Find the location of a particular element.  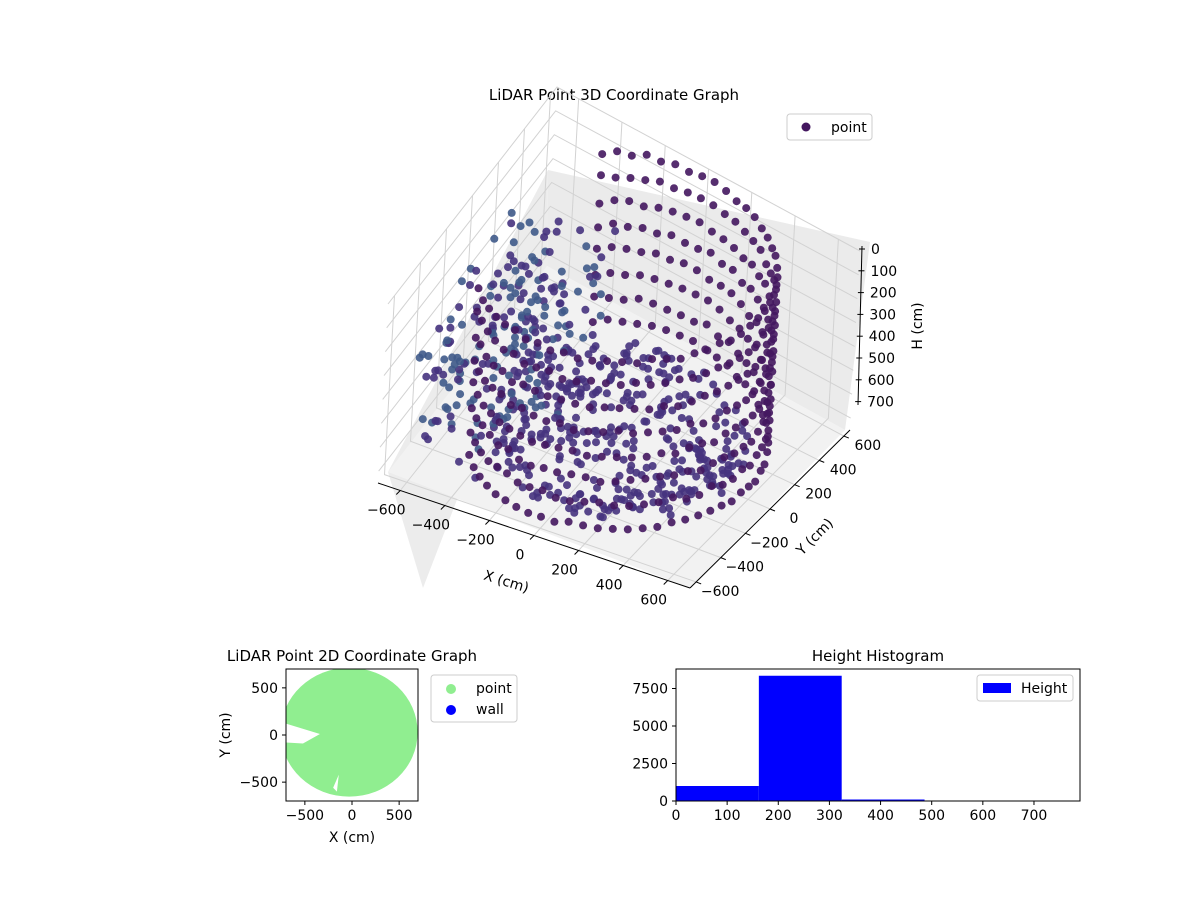

legend-3d-point-marker is located at coordinates (806, 127).